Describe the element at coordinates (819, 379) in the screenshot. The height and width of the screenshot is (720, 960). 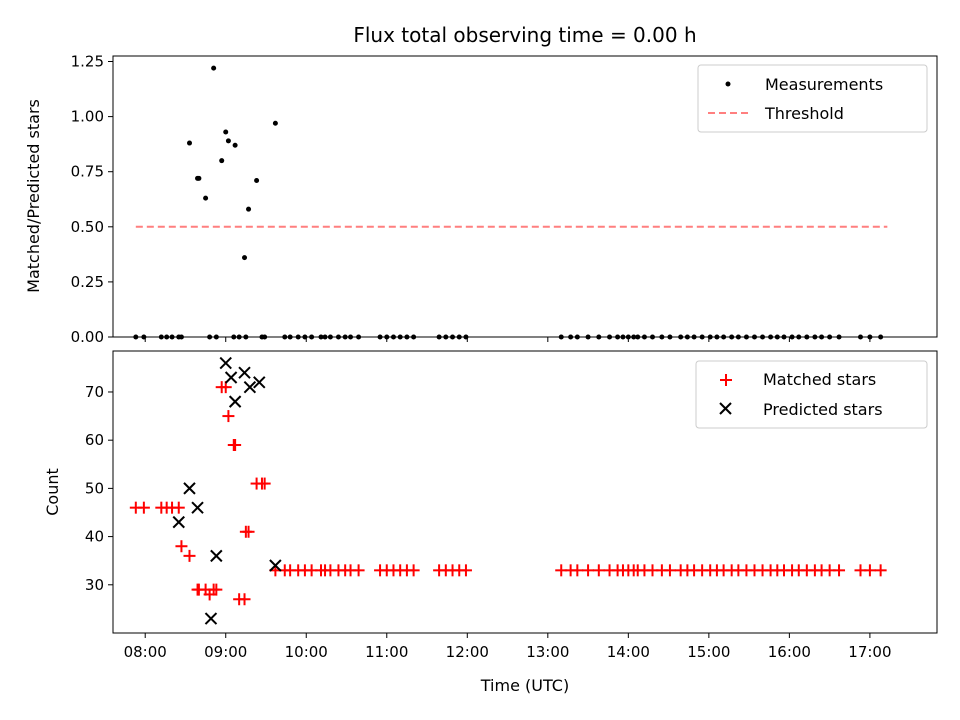
I see `legend-matched-label: Matched stars` at that location.